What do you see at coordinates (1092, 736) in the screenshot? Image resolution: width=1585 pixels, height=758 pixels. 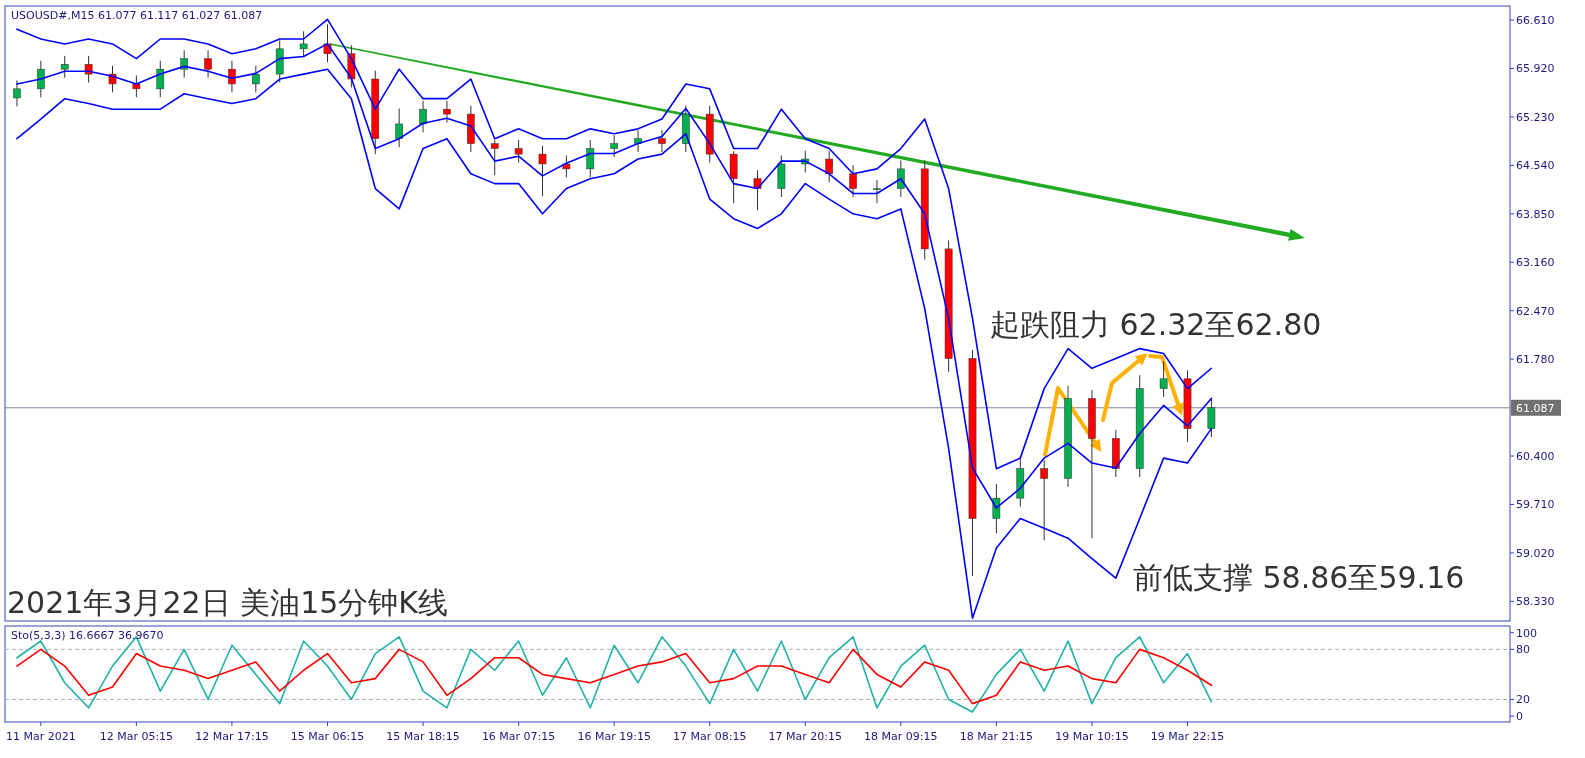 I see `x-tick-label: 19 Mar 10:15` at bounding box center [1092, 736].